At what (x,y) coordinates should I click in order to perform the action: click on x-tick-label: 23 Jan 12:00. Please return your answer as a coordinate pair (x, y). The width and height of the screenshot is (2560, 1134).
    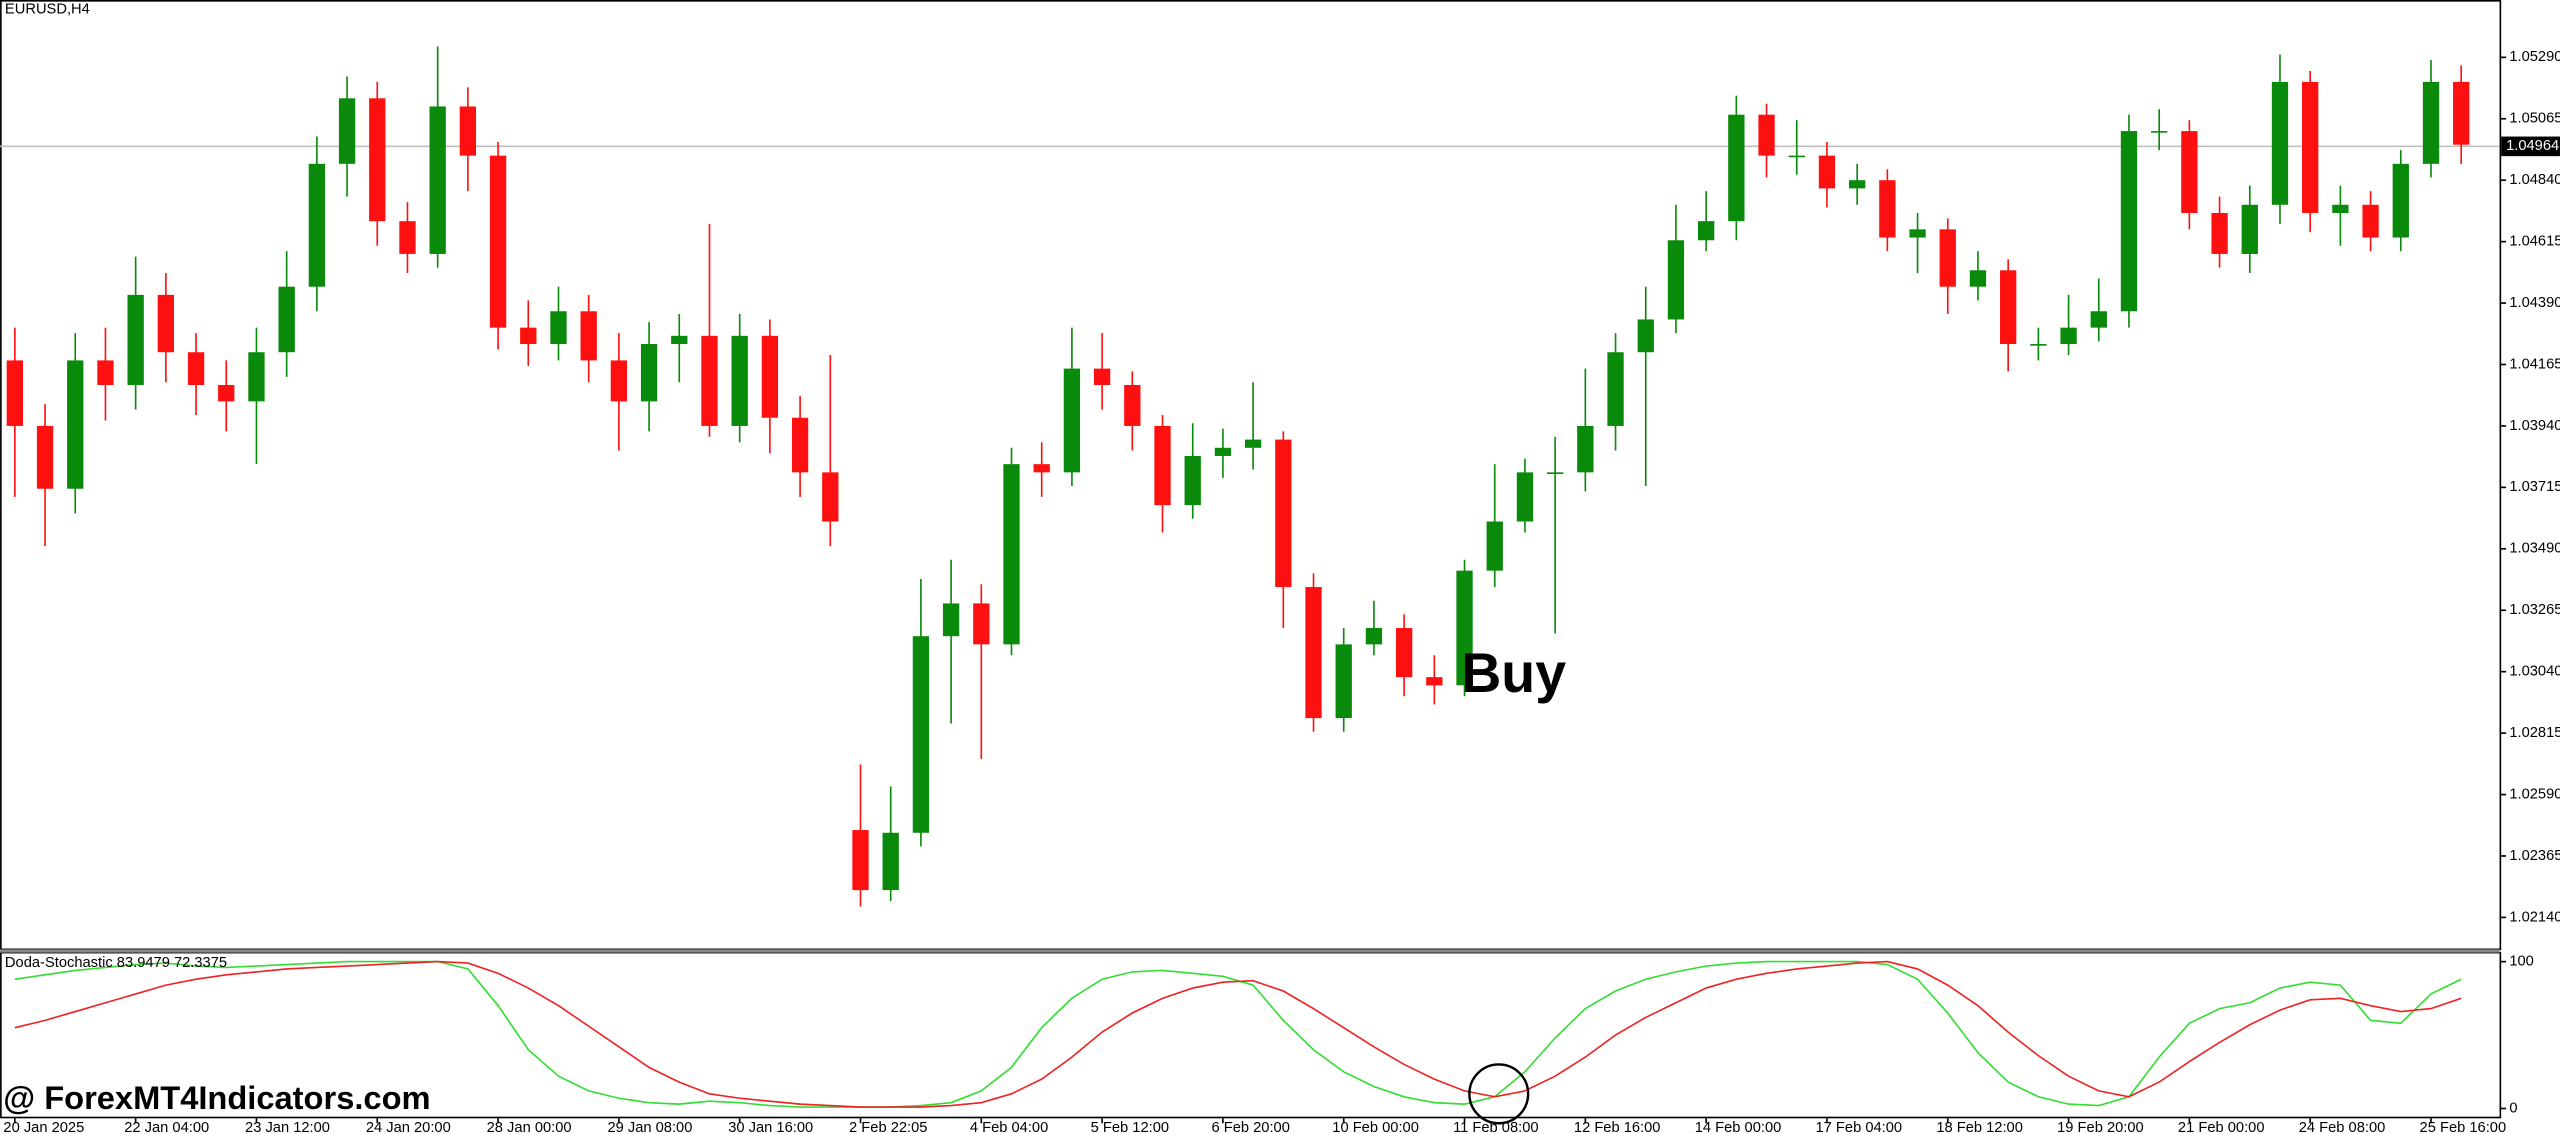
    Looking at the image, I should click on (287, 1127).